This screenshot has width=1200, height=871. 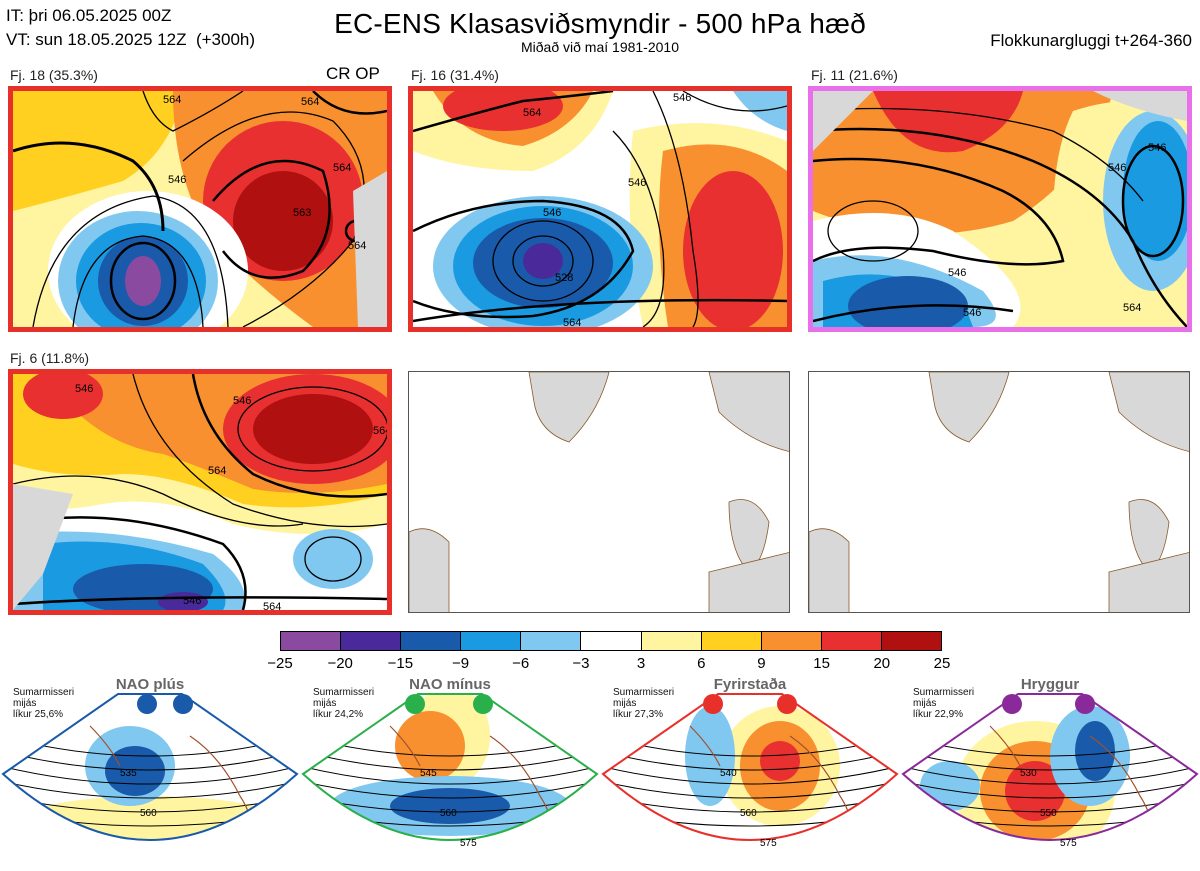 What do you see at coordinates (128, 773) in the screenshot?
I see `regime-contour-label: 535` at bounding box center [128, 773].